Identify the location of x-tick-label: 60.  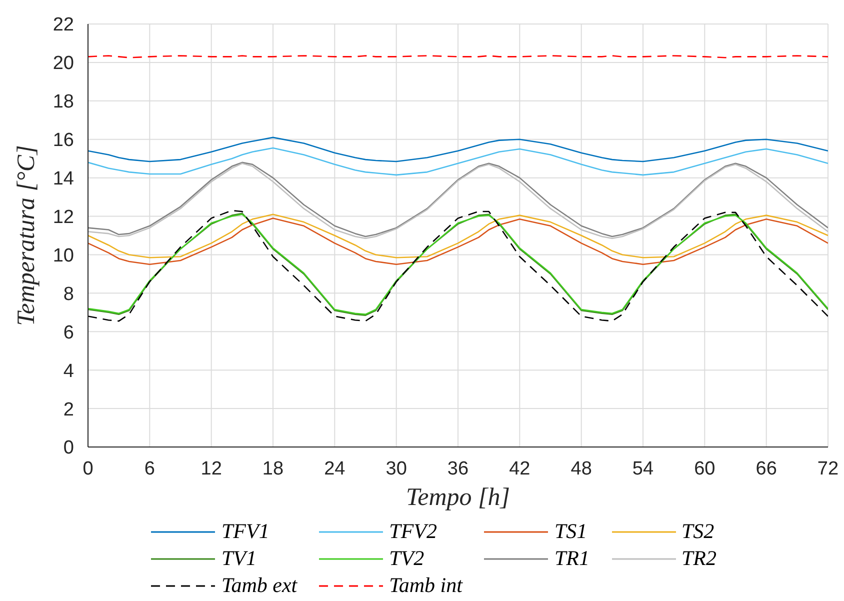
(705, 469).